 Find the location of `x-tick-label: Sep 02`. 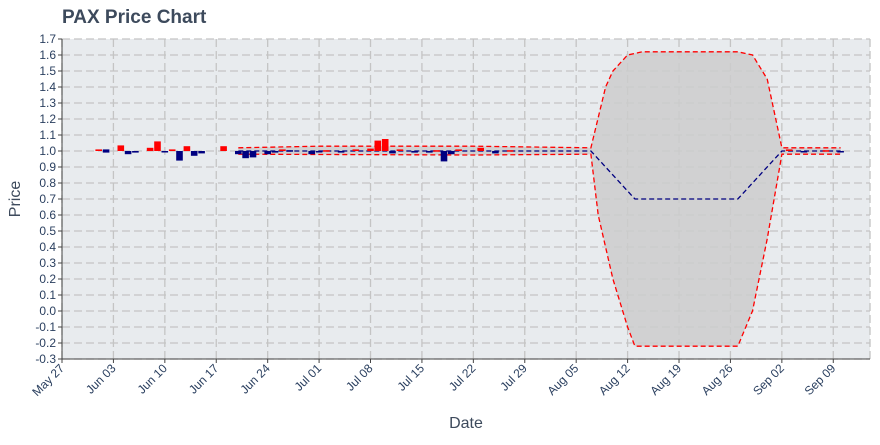

x-tick-label: Sep 02 is located at coordinates (768, 379).